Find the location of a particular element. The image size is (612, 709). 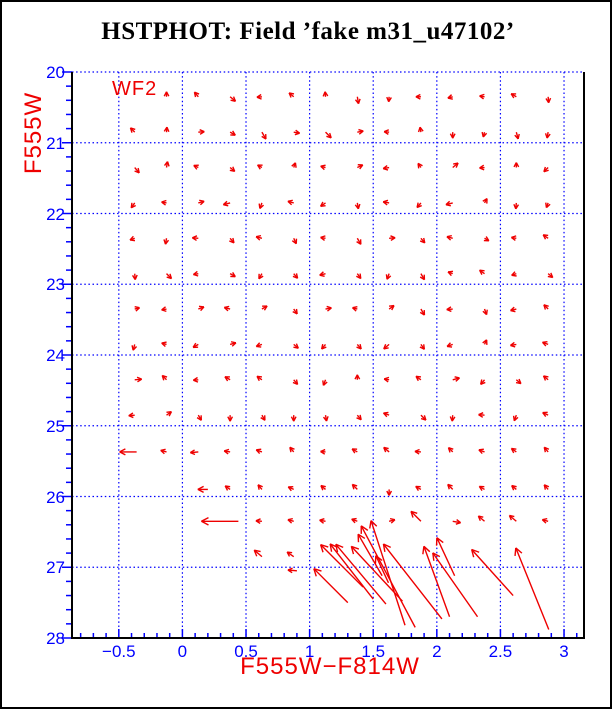

x-tick-label: 1 is located at coordinates (309, 651).